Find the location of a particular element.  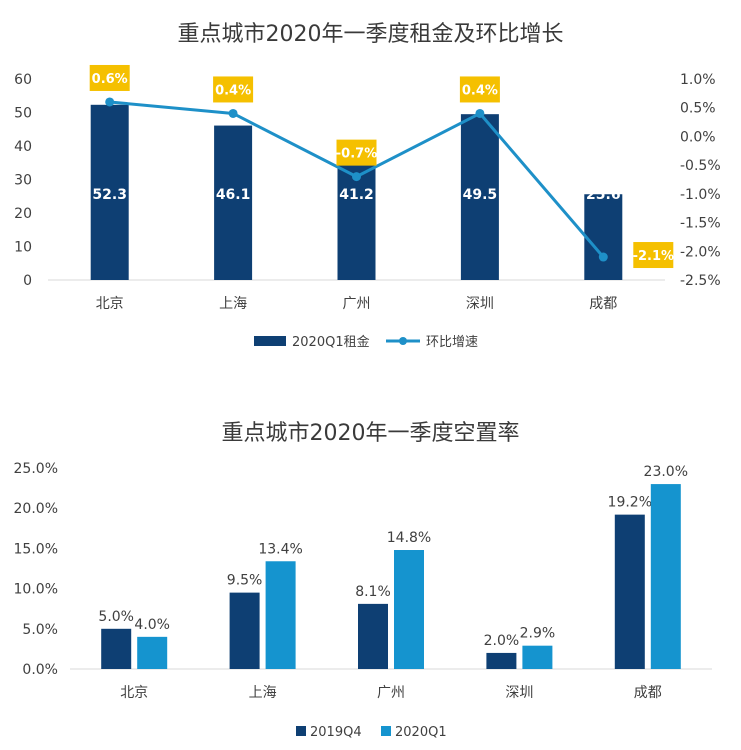

y-left-tick-label: 30 is located at coordinates (23, 181).